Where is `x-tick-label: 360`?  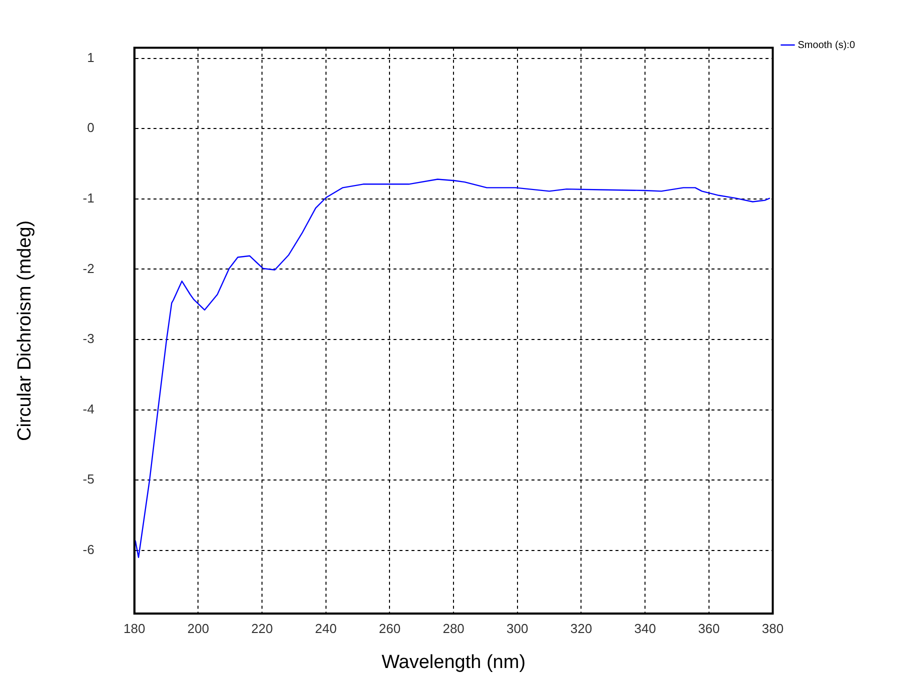
x-tick-label: 360 is located at coordinates (709, 628).